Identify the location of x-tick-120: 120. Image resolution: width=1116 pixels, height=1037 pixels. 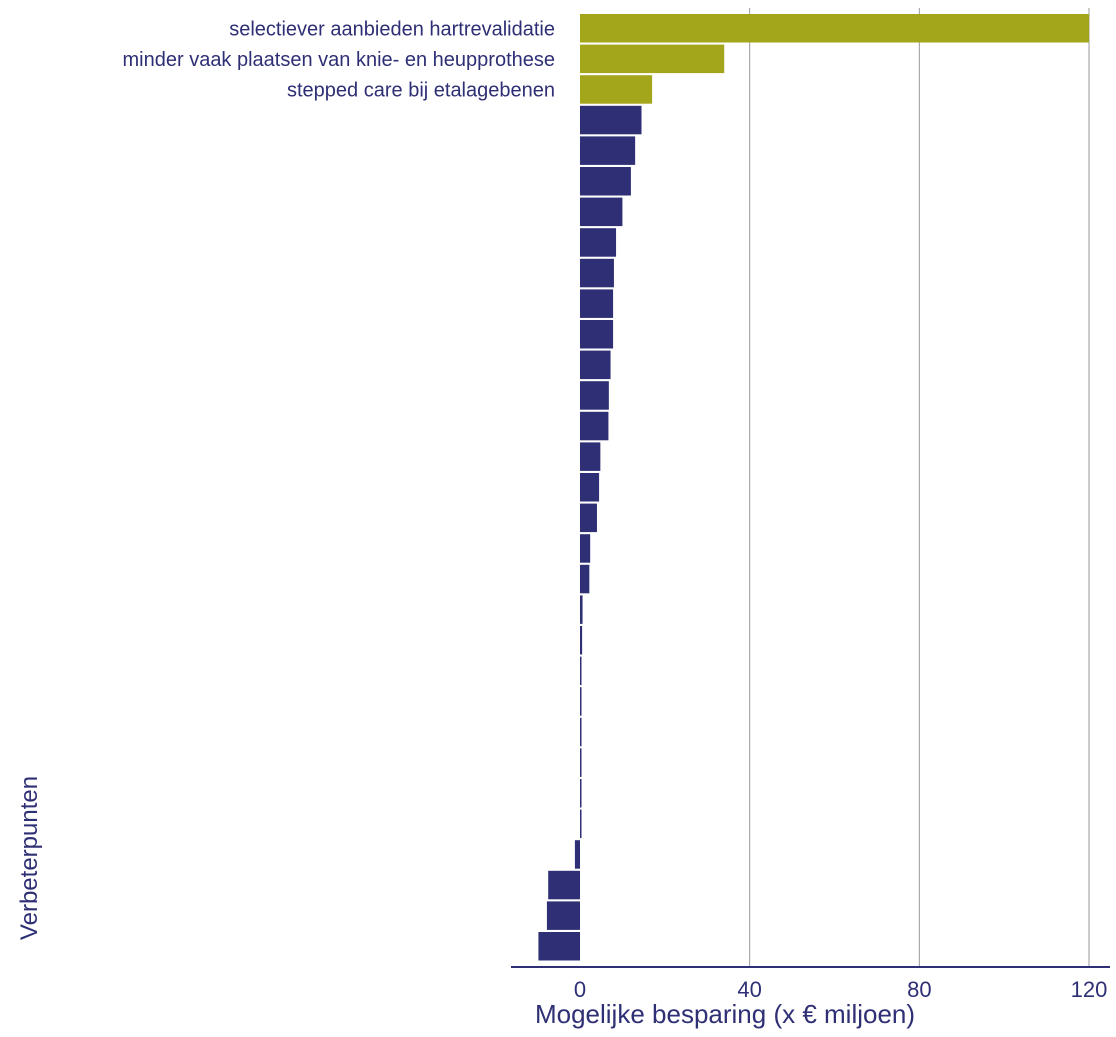
(1089, 989).